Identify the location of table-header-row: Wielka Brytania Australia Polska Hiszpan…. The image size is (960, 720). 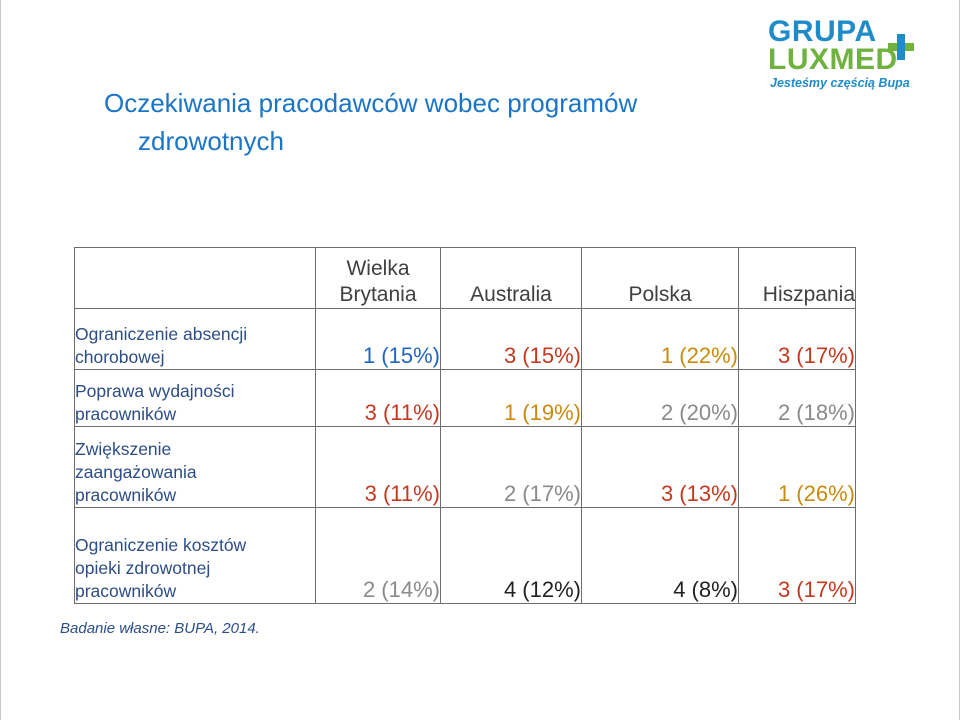
(465, 278).